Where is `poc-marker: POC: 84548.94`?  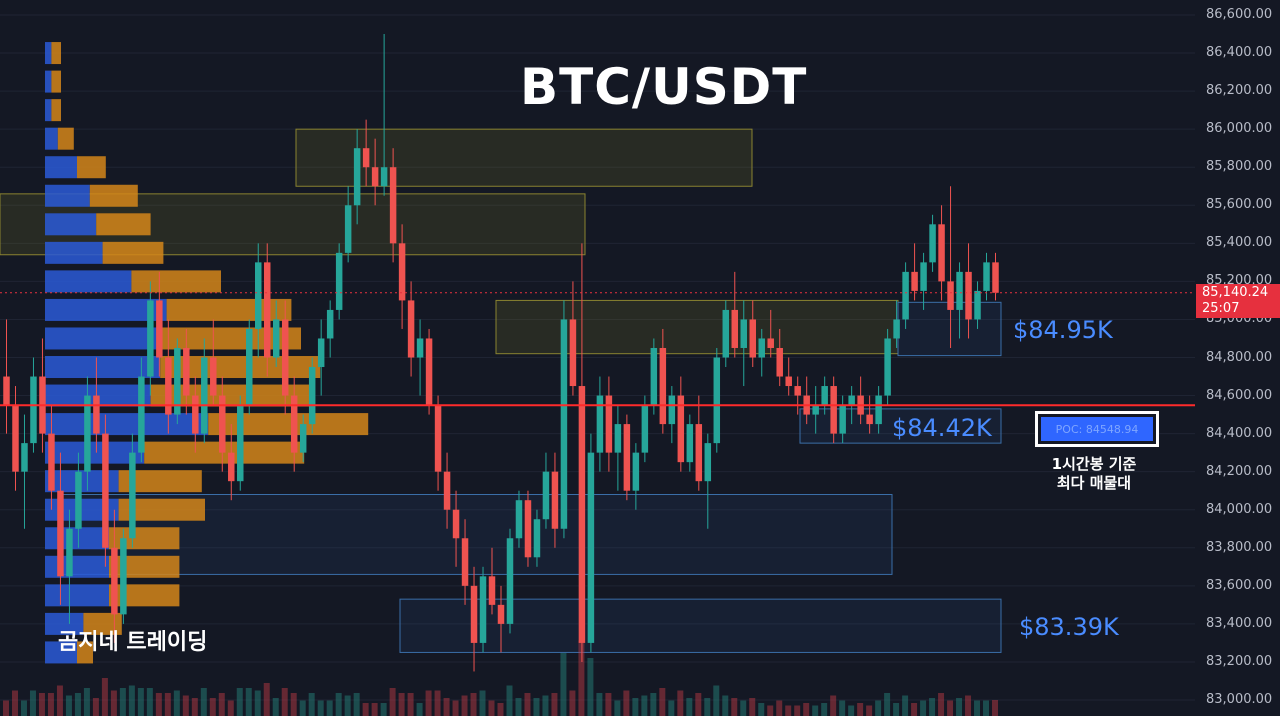 poc-marker: POC: 84548.94 is located at coordinates (1097, 429).